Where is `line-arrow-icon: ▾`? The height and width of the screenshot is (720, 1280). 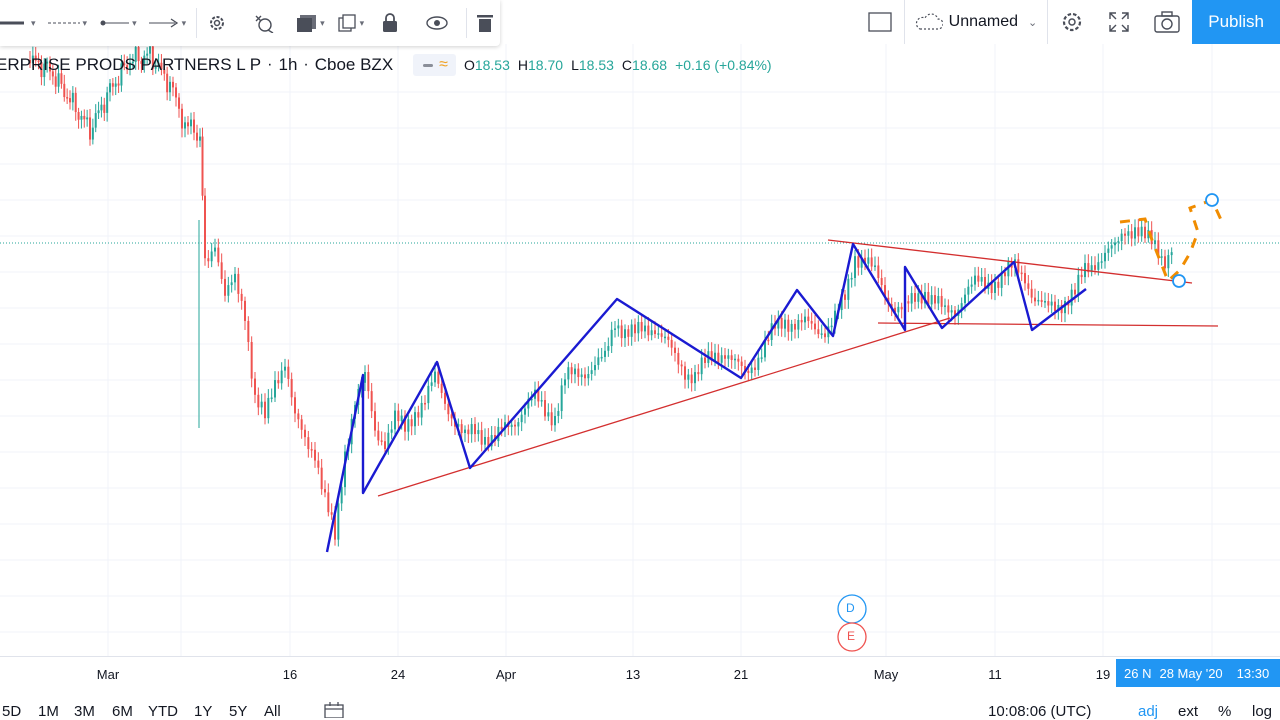 line-arrow-icon: ▾ is located at coordinates (168, 23).